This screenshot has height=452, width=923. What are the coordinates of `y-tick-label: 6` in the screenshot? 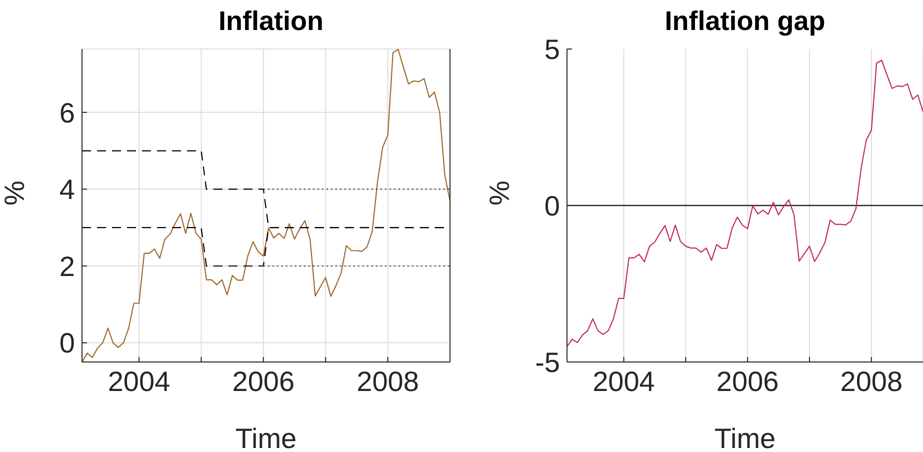 It's located at (67, 112).